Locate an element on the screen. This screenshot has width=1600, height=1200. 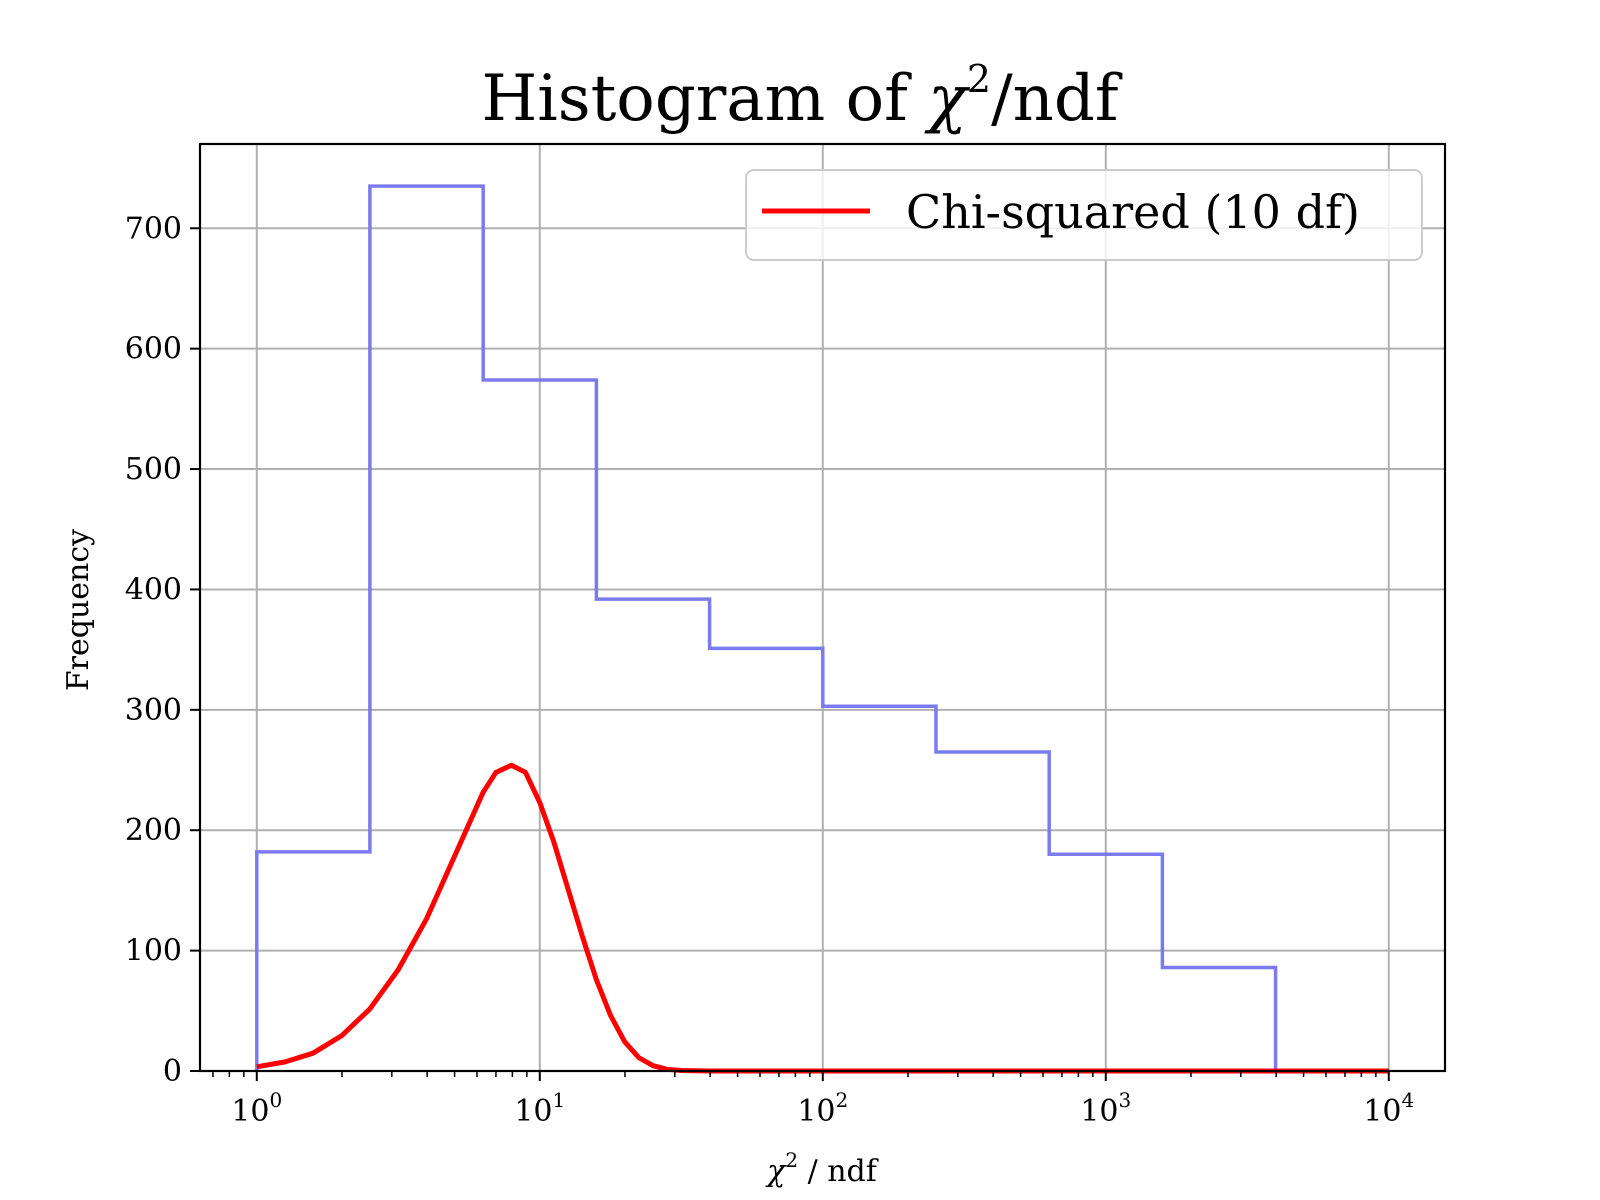
x-tick-label: 10⁴ is located at coordinates (1388, 1108).